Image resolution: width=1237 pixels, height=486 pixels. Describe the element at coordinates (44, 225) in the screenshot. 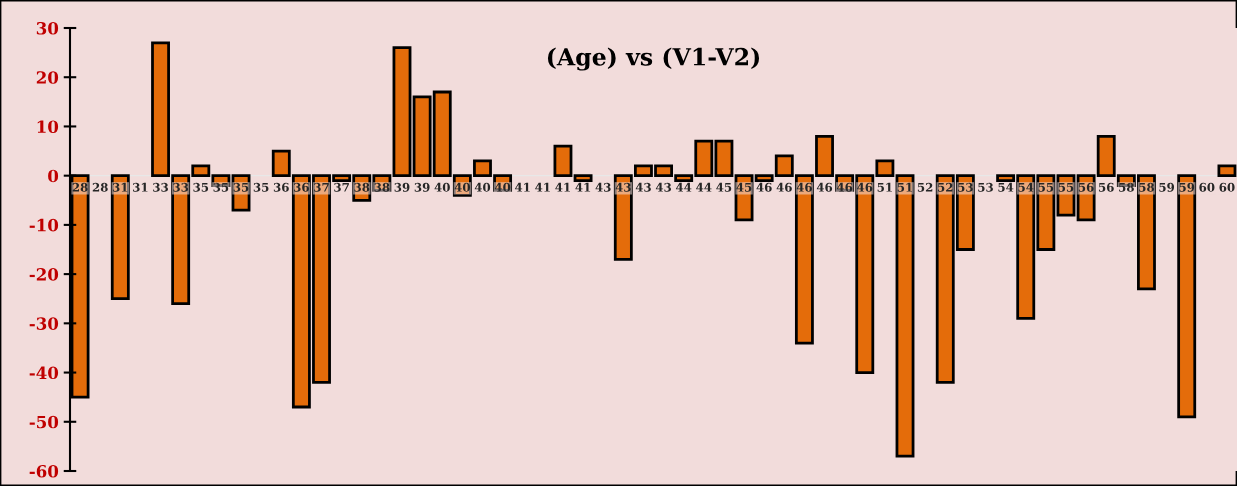

I see `y-tick-label: -10` at that location.